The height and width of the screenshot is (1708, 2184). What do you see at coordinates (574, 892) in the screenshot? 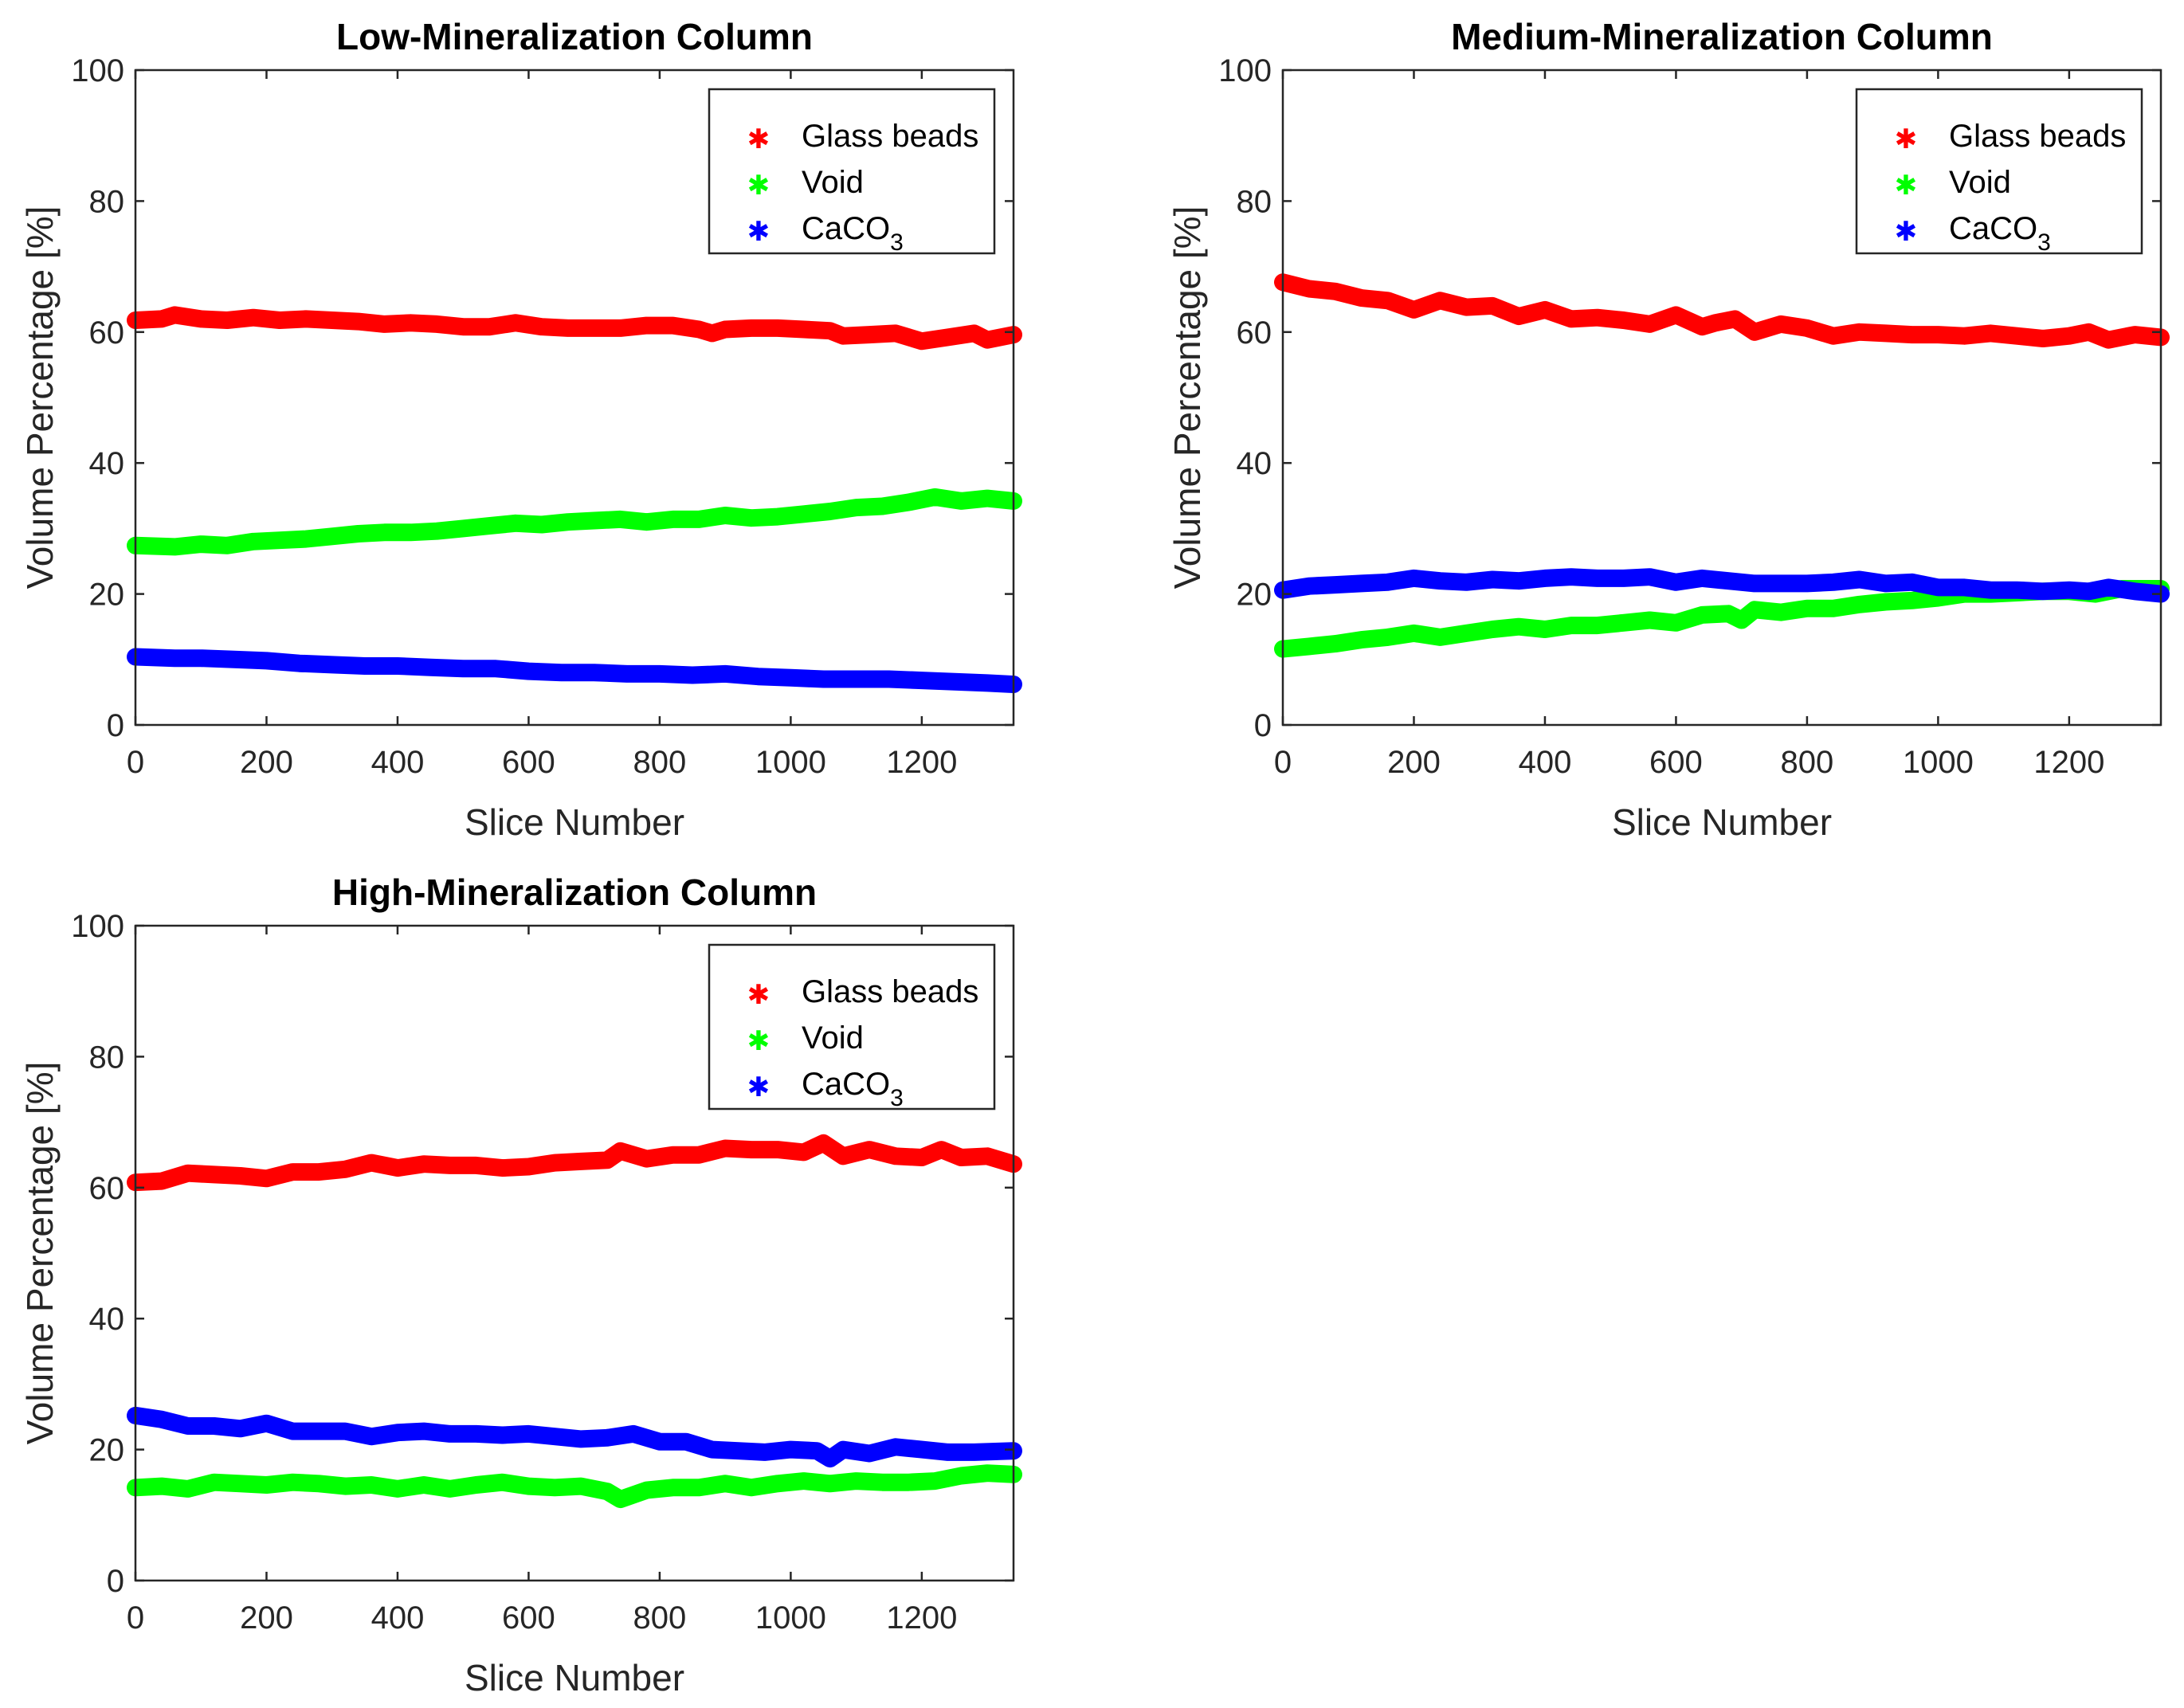
I see `chart-title: High-Mineralization Column` at bounding box center [574, 892].